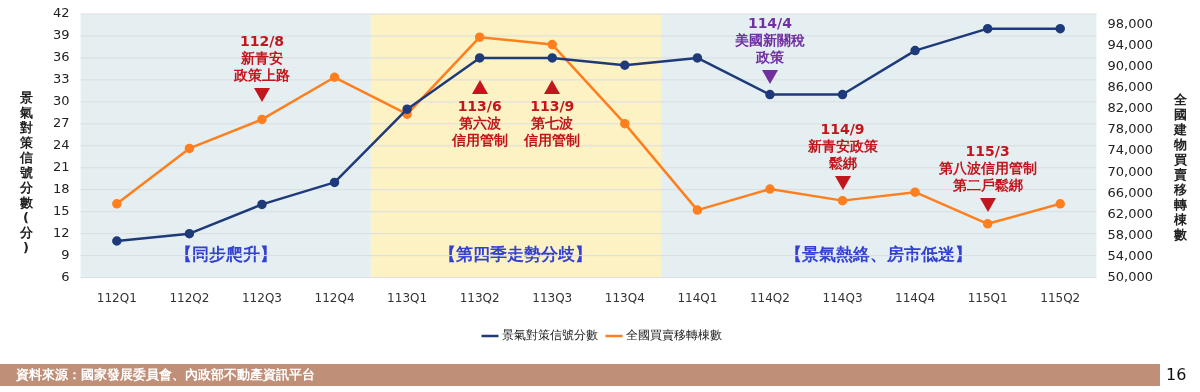 The height and width of the screenshot is (392, 1200). Describe the element at coordinates (61, 145) in the screenshot. I see `y-tick-label: 24` at that location.